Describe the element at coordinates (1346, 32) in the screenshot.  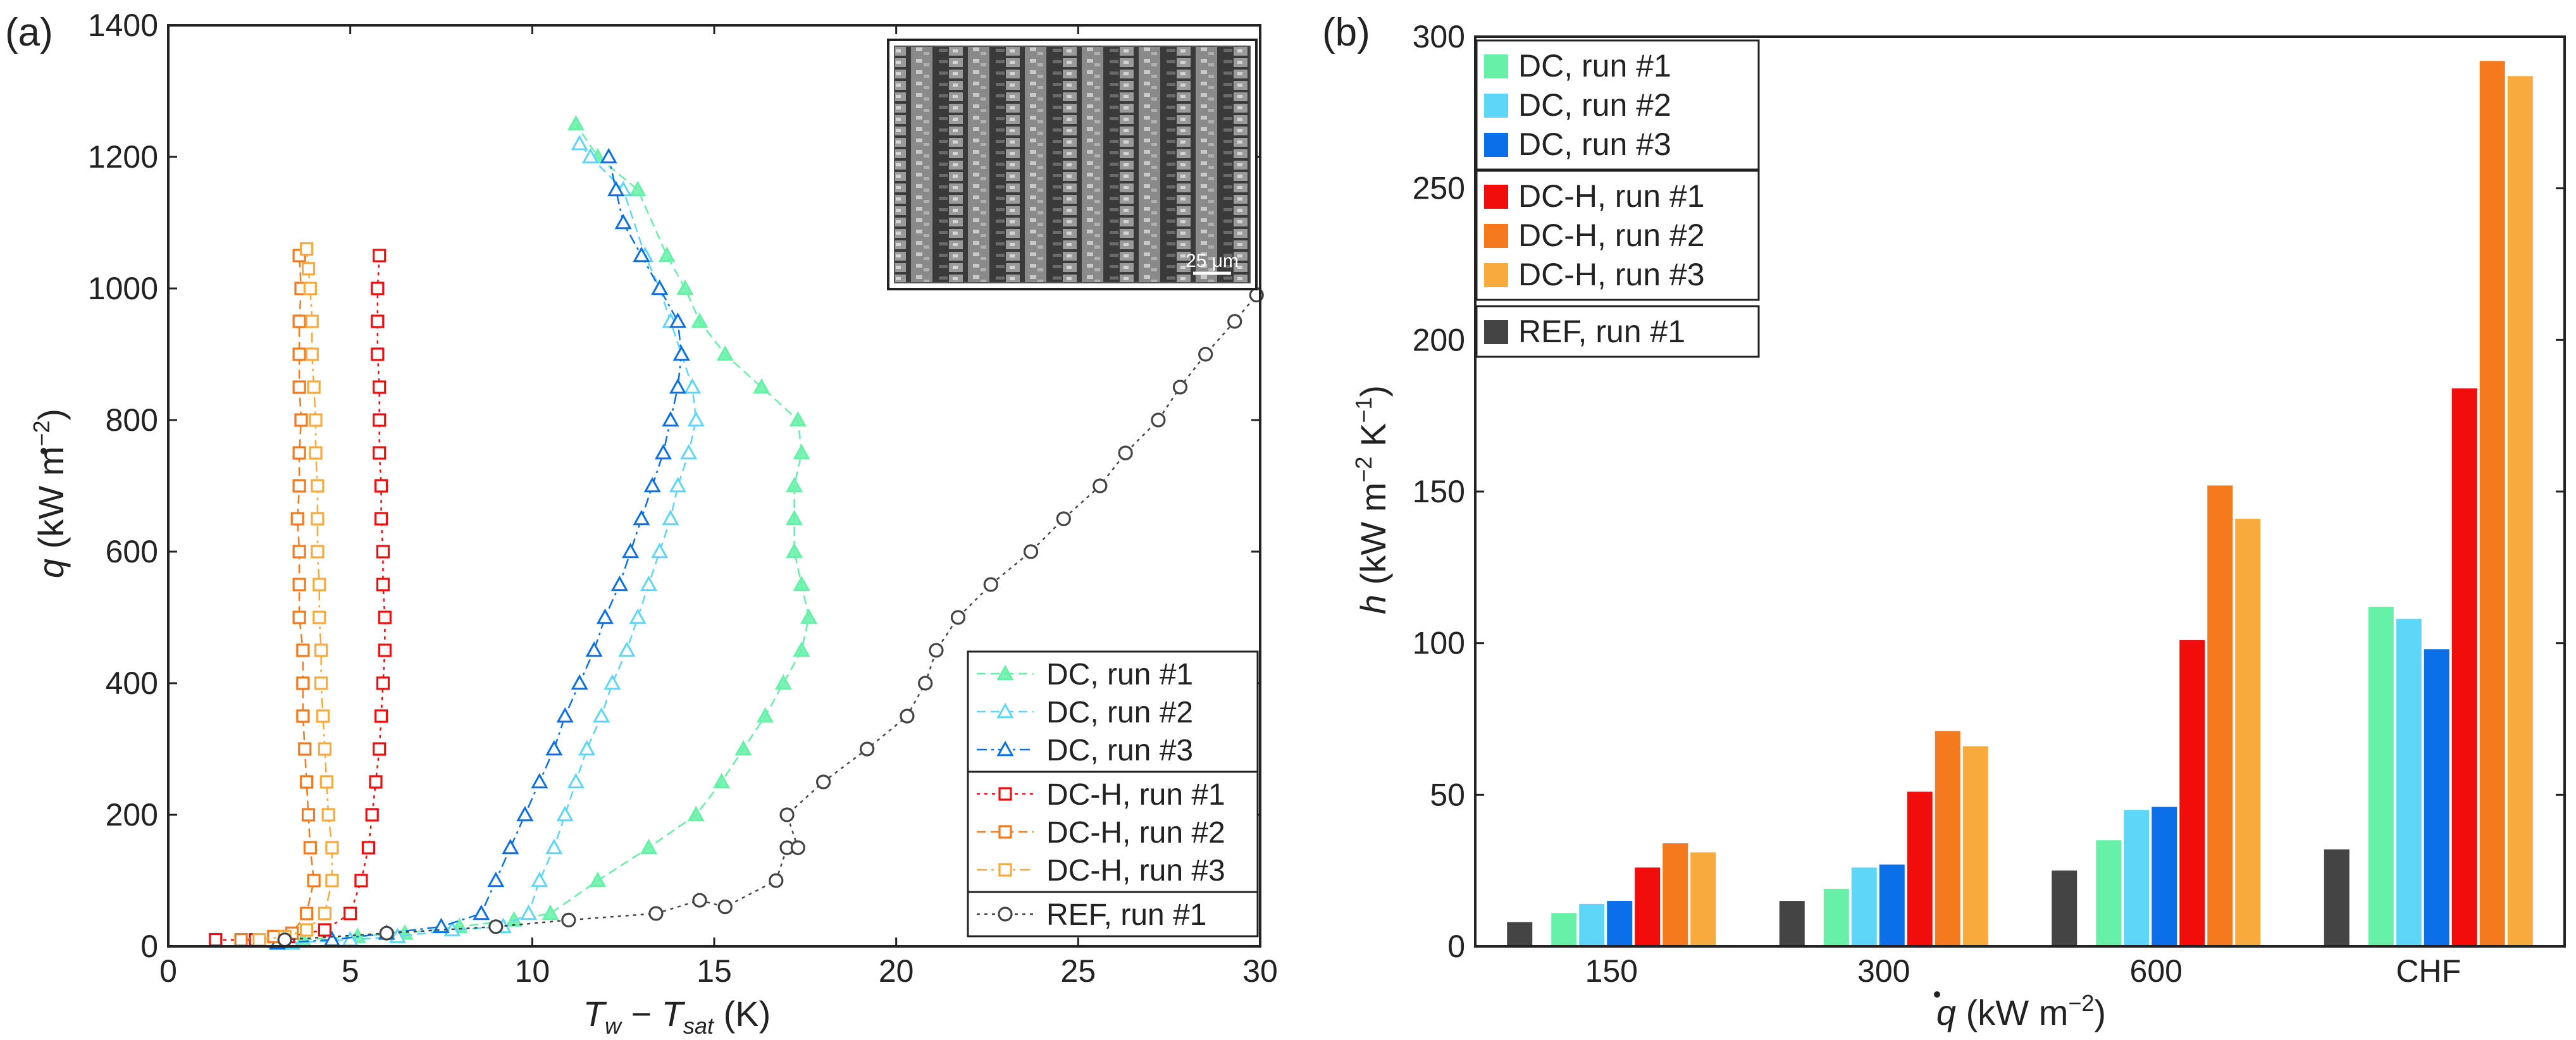
I see `panel-b-label: (b)` at that location.